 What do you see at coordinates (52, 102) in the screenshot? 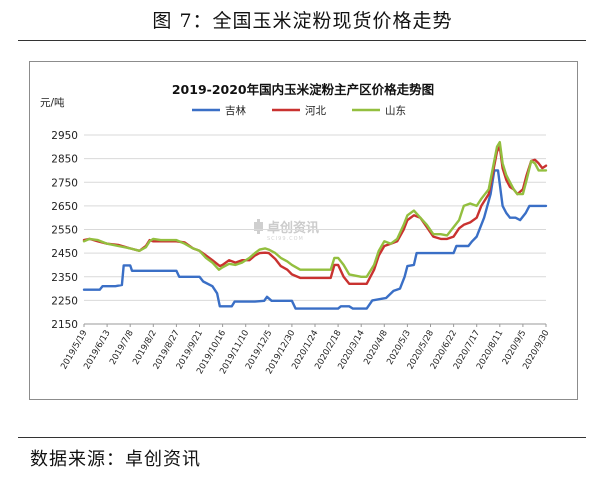
I see `y-axis-unit: 元/吨` at bounding box center [52, 102].